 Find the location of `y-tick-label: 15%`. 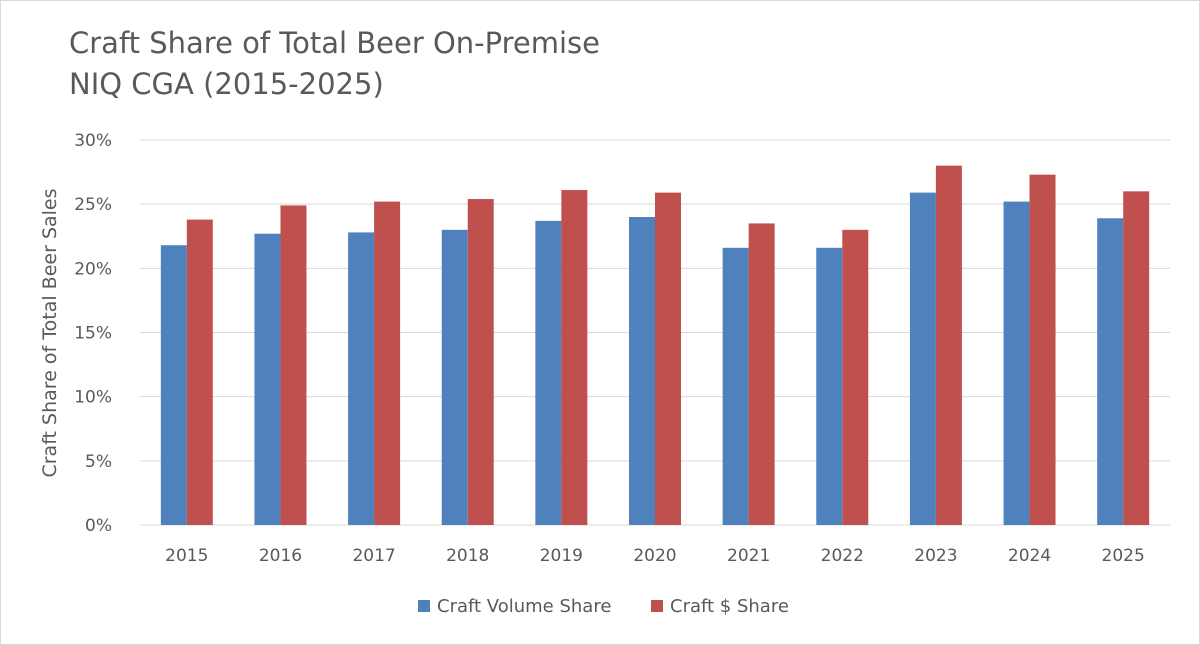

y-tick-label: 15% is located at coordinates (93, 334).